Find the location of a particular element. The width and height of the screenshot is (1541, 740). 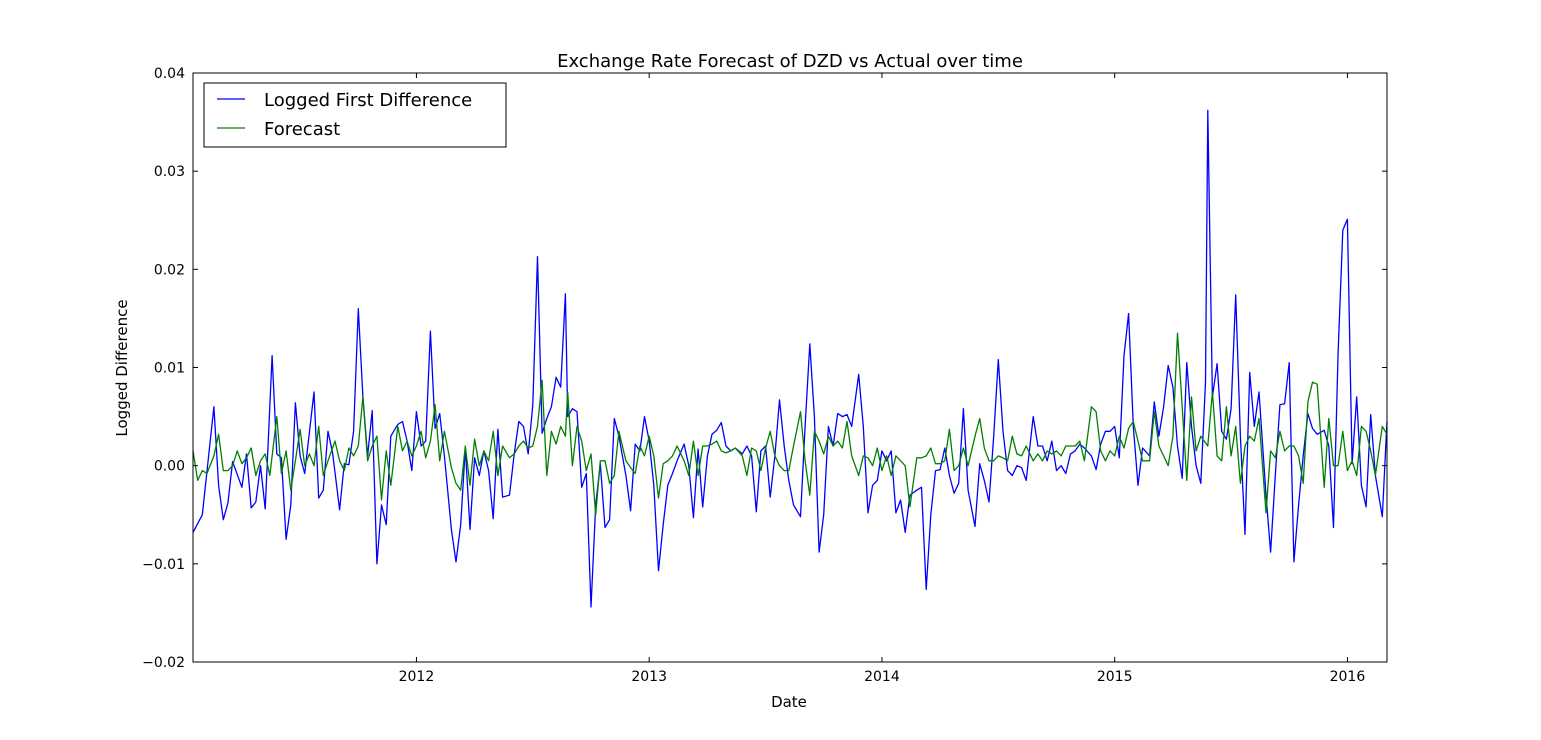

y-tick-label: 0.01 is located at coordinates (169, 369).